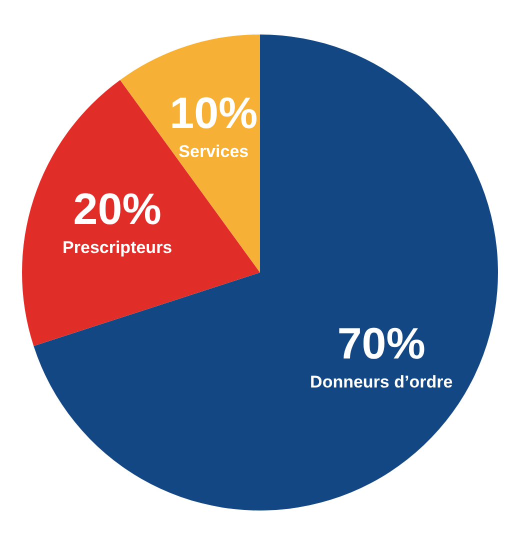  What do you see at coordinates (381, 382) in the screenshot?
I see `slice-label: Donneurs d’ordre` at bounding box center [381, 382].